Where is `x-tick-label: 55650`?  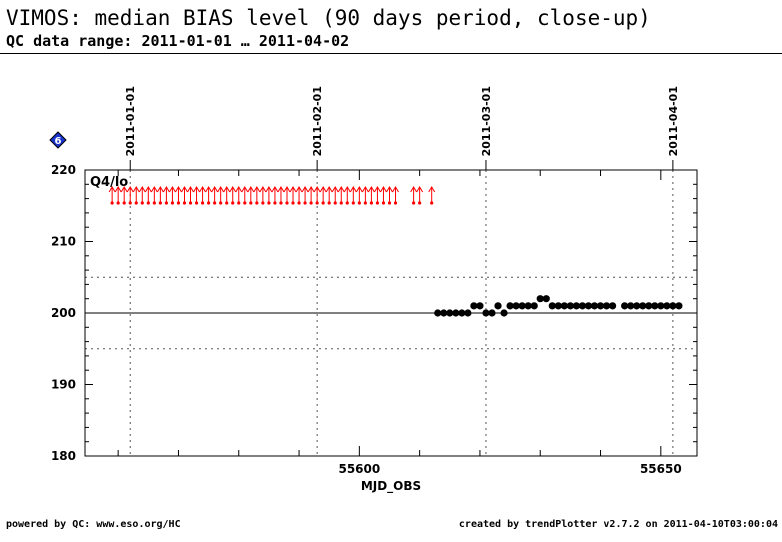 x-tick-label: 55650 is located at coordinates (661, 469).